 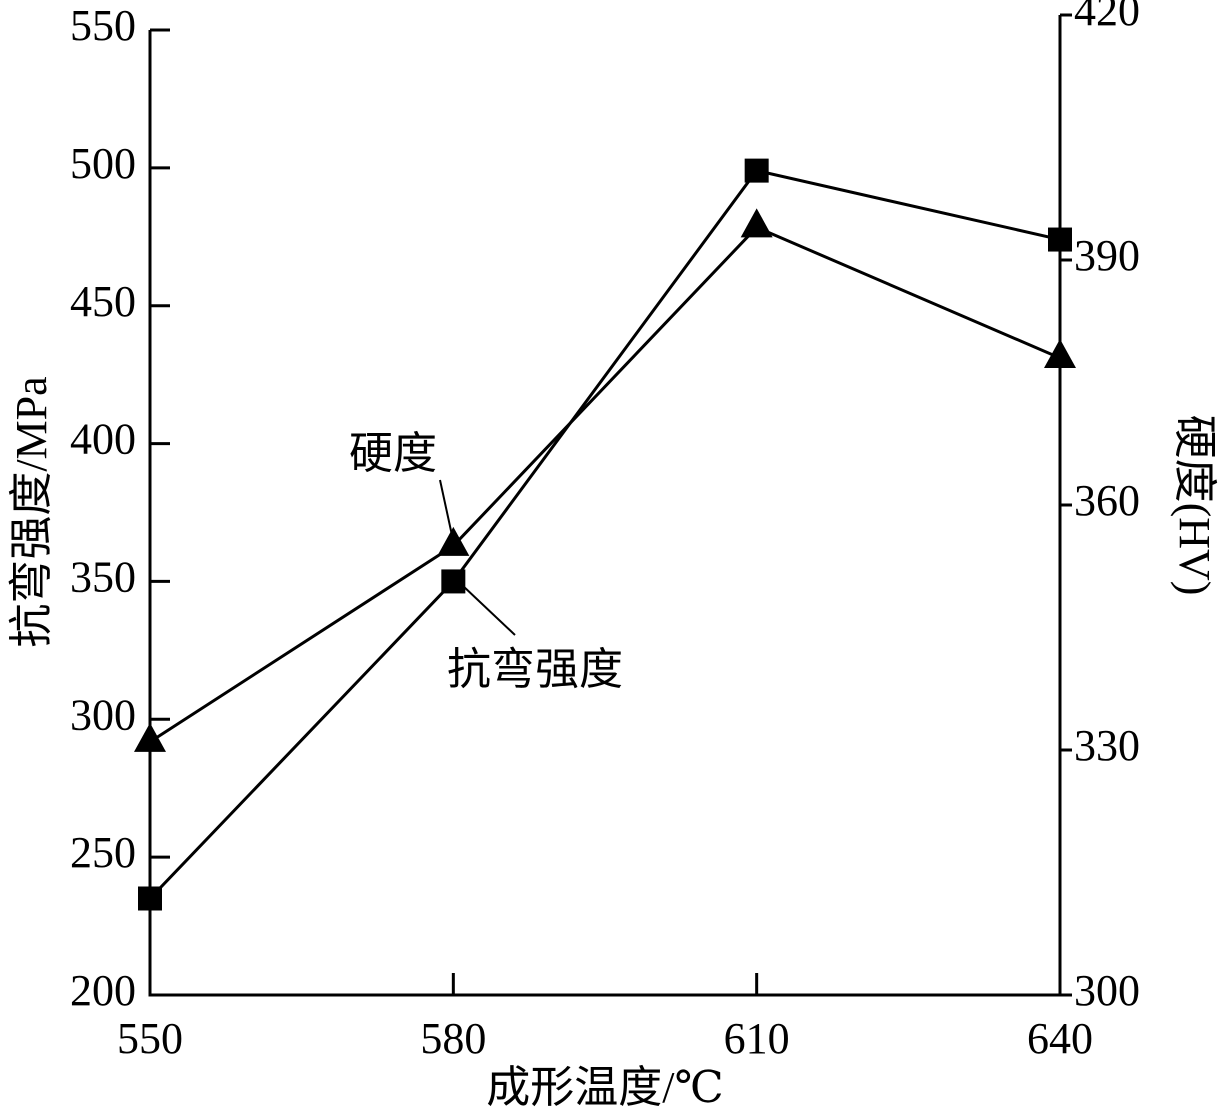 I want to click on series-label: 抗弯强度, so click(x=535, y=669).